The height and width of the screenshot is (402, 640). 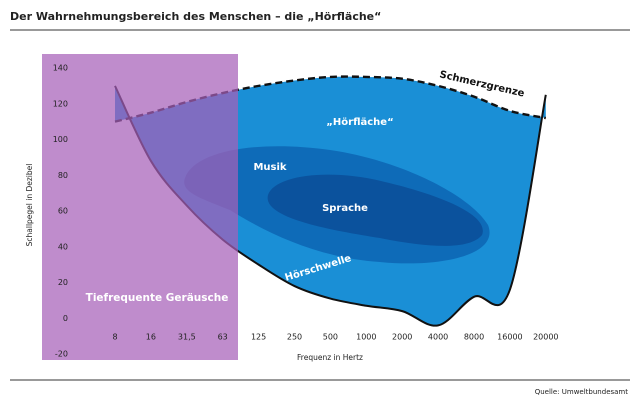 What do you see at coordinates (330, 337) in the screenshot?
I see `x-tick-label: 500` at bounding box center [330, 337].